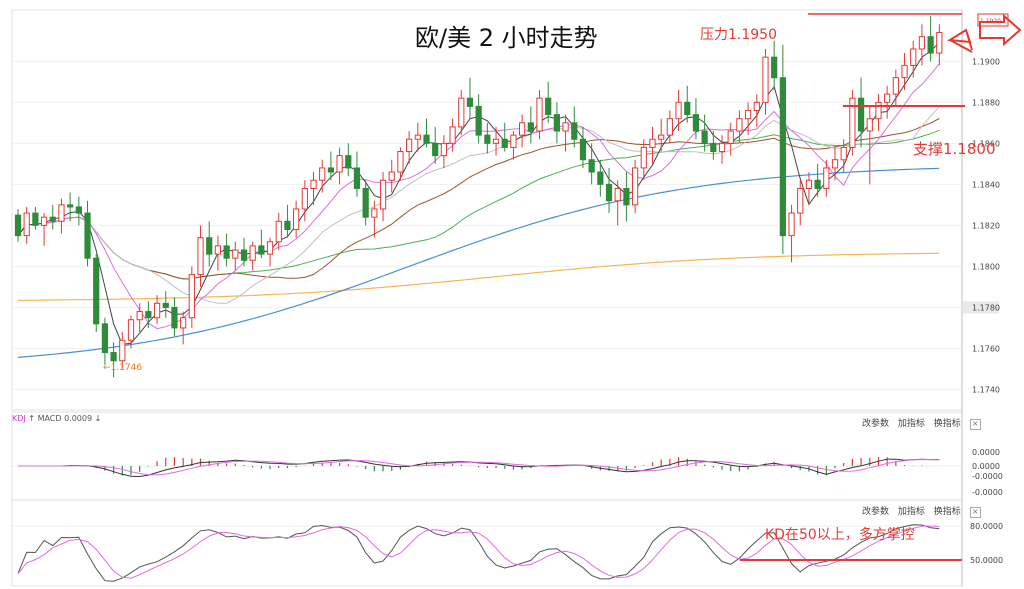  I want to click on price-tick-label: 1.1760, so click(986, 348).